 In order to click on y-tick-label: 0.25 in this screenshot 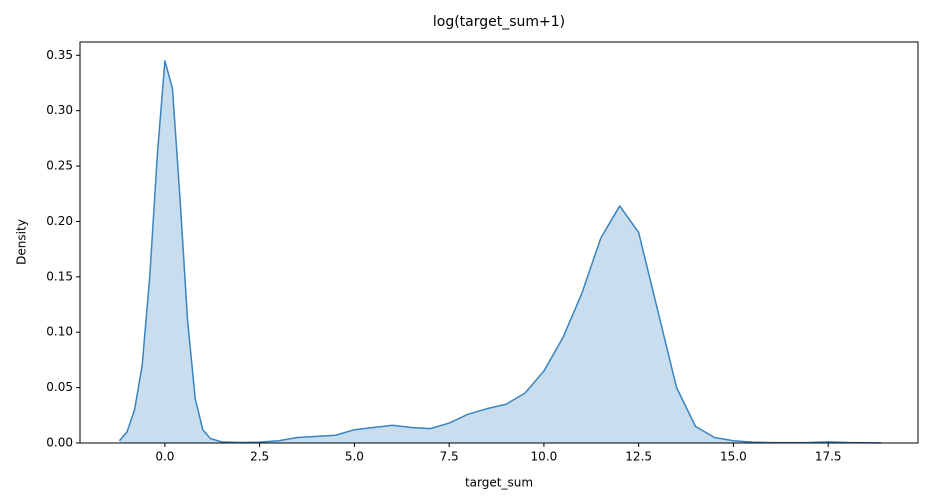, I will do `click(59, 166)`.